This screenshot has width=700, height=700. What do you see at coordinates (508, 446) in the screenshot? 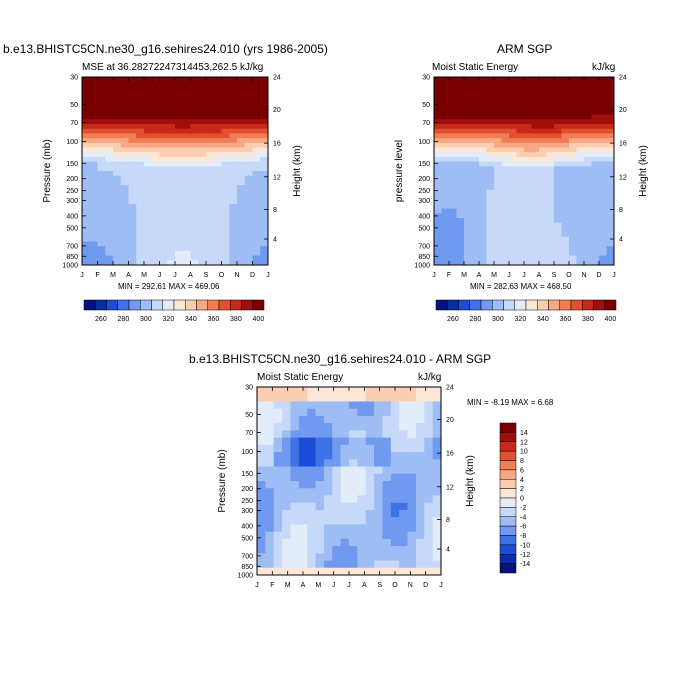
I see `panel3-colorbar-swatch` at bounding box center [508, 446].